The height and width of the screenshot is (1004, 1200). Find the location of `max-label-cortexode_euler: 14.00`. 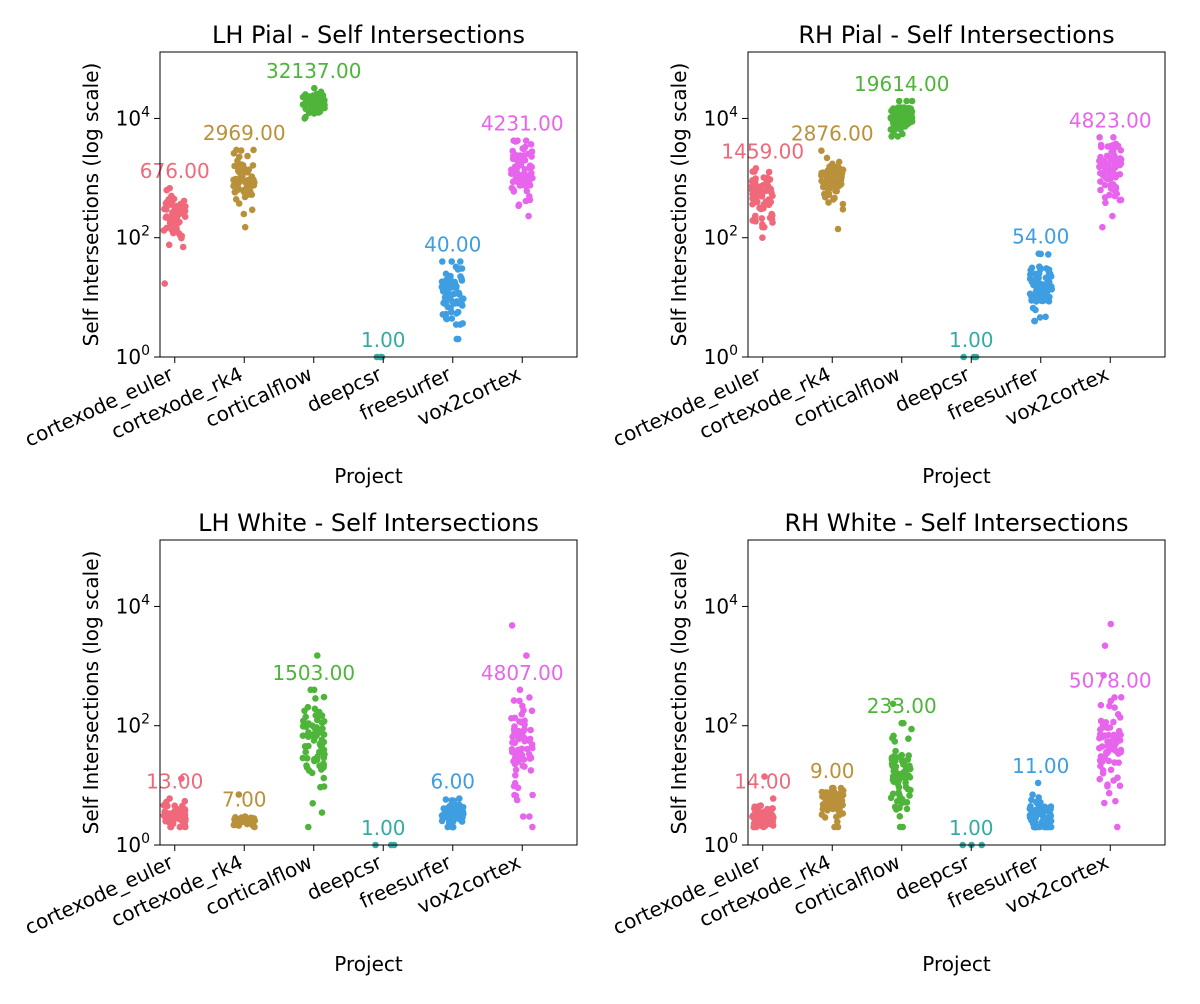

max-label-cortexode_euler: 14.00 is located at coordinates (762, 782).